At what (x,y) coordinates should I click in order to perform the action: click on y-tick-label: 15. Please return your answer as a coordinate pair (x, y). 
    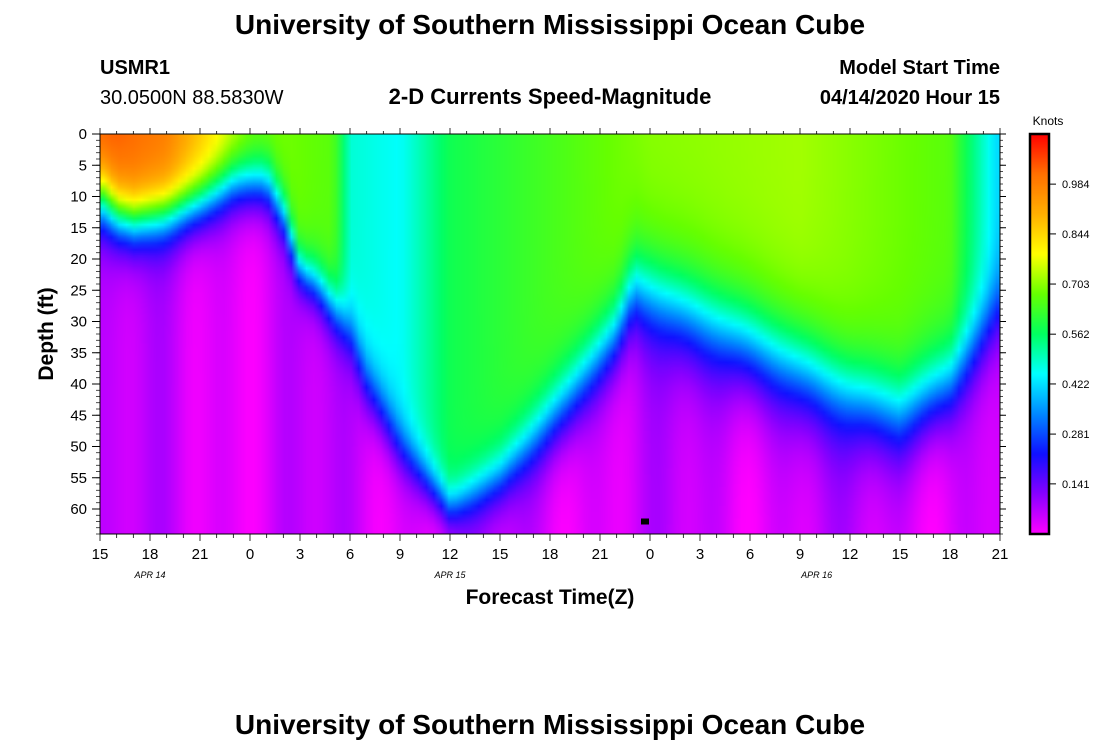
    Looking at the image, I should click on (78, 228).